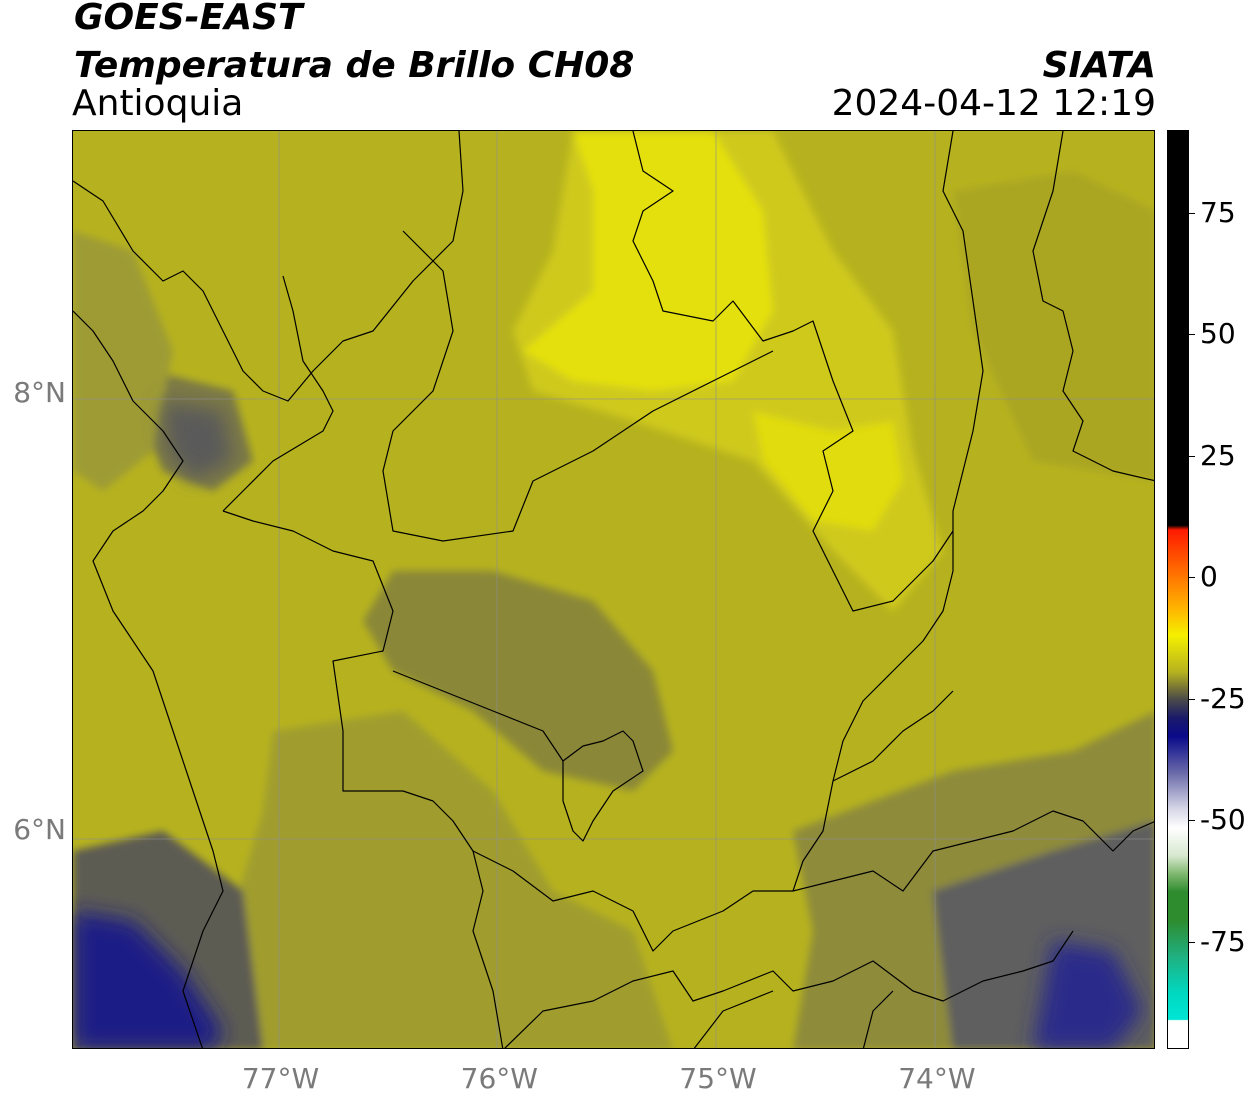 The height and width of the screenshot is (1099, 1252). Describe the element at coordinates (1099, 65) in the screenshot. I see `agency-label: SIATA` at that location.